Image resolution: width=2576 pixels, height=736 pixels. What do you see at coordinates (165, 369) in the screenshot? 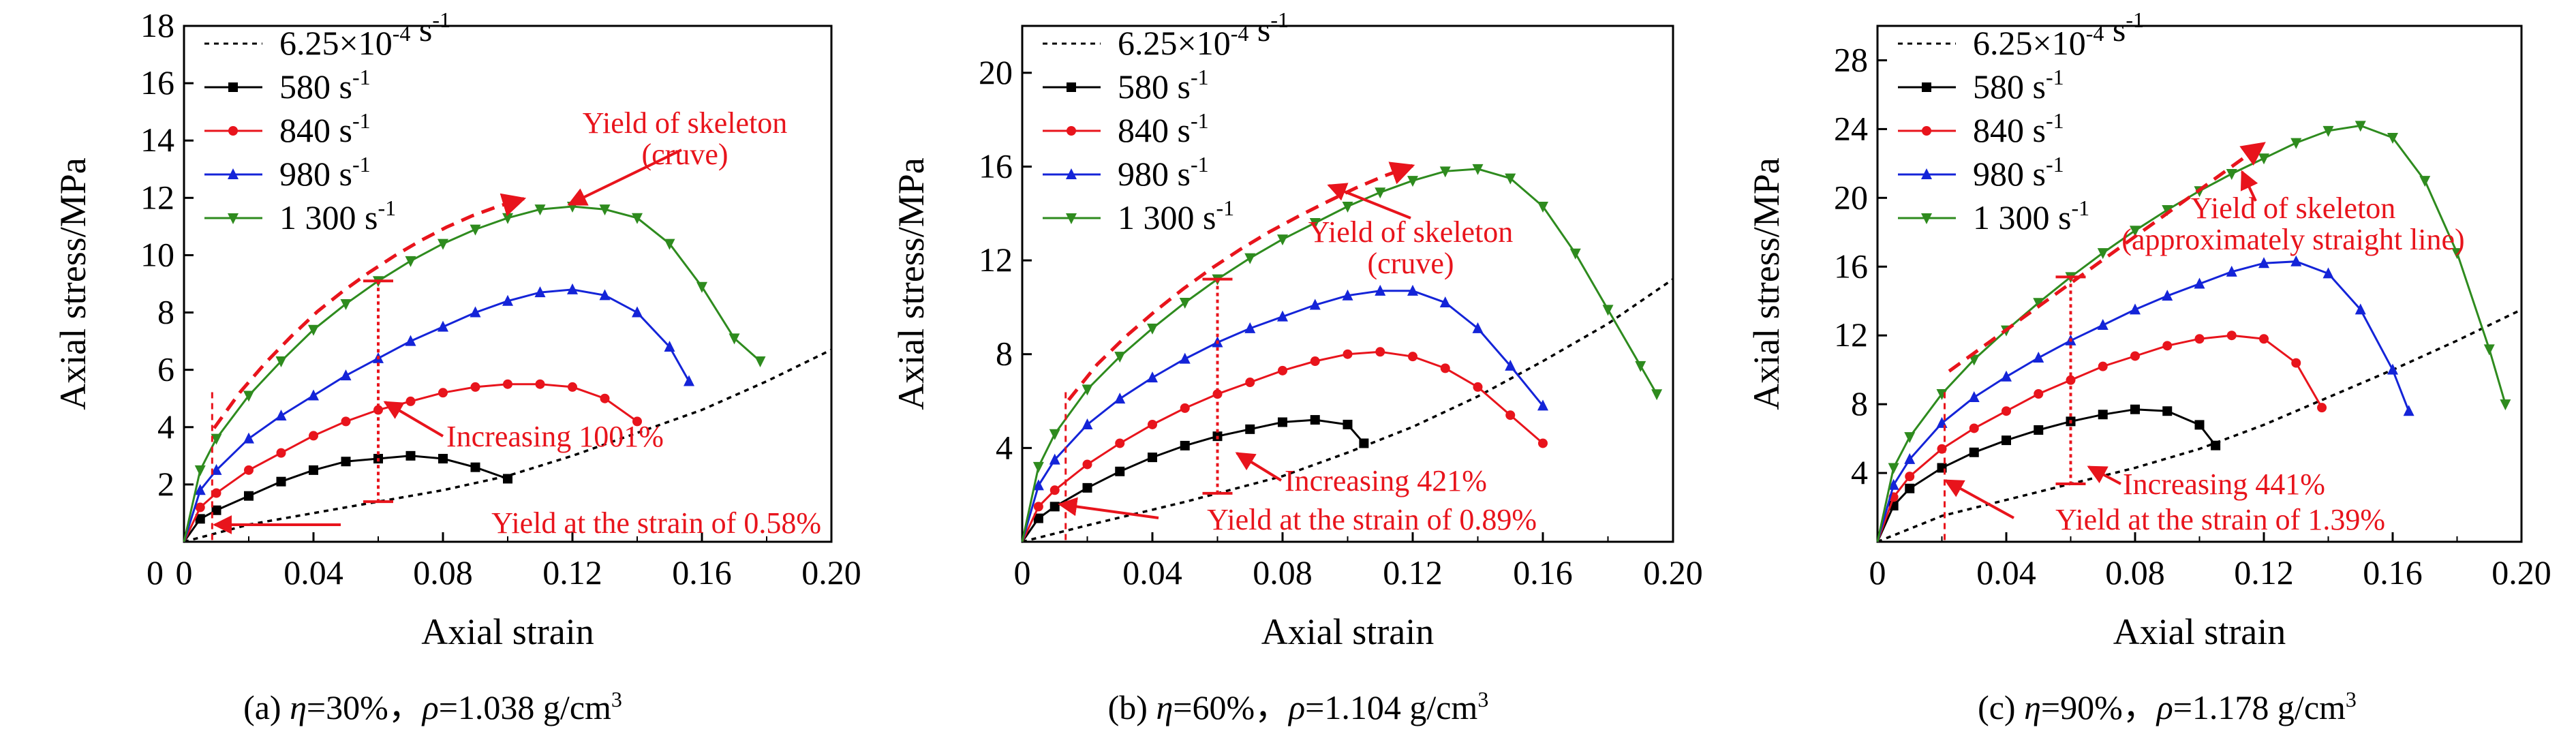
I see `y-tick-label: 6` at bounding box center [165, 369].